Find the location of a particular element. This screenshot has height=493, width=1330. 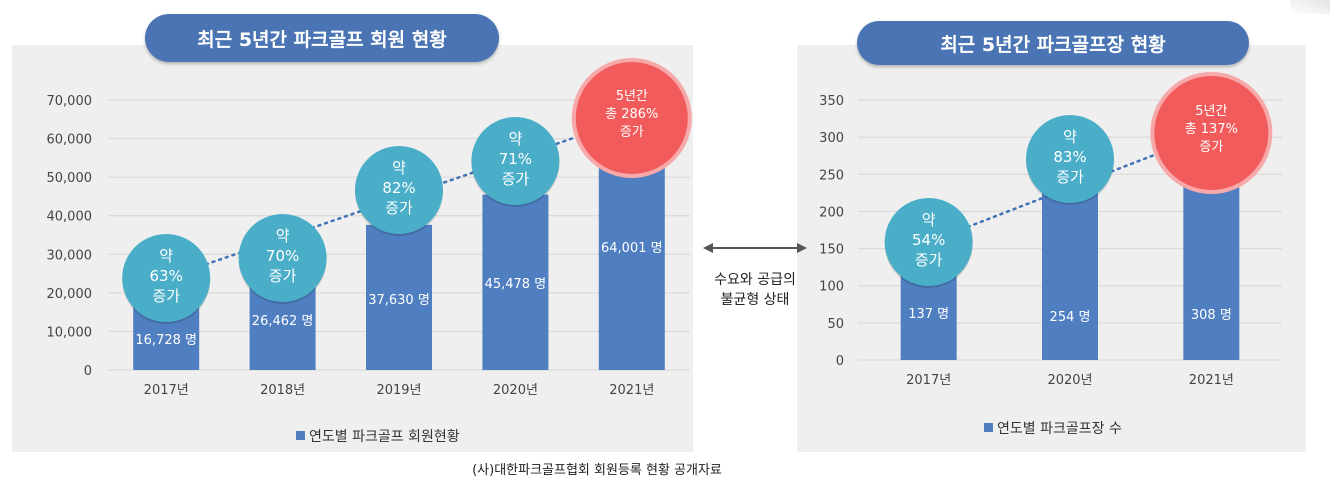

members-legend-swatch is located at coordinates (300, 435).